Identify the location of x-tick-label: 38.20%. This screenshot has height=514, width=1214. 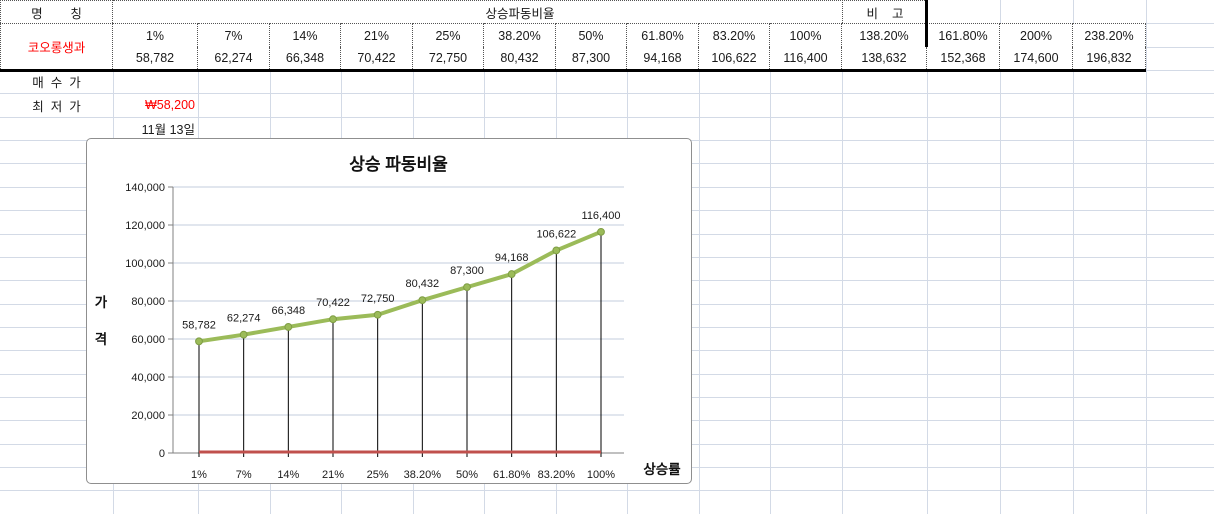
(423, 475).